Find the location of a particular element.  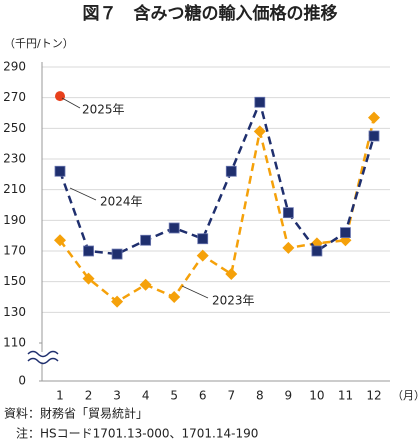

y-tick-label: 250 is located at coordinates (14, 128).